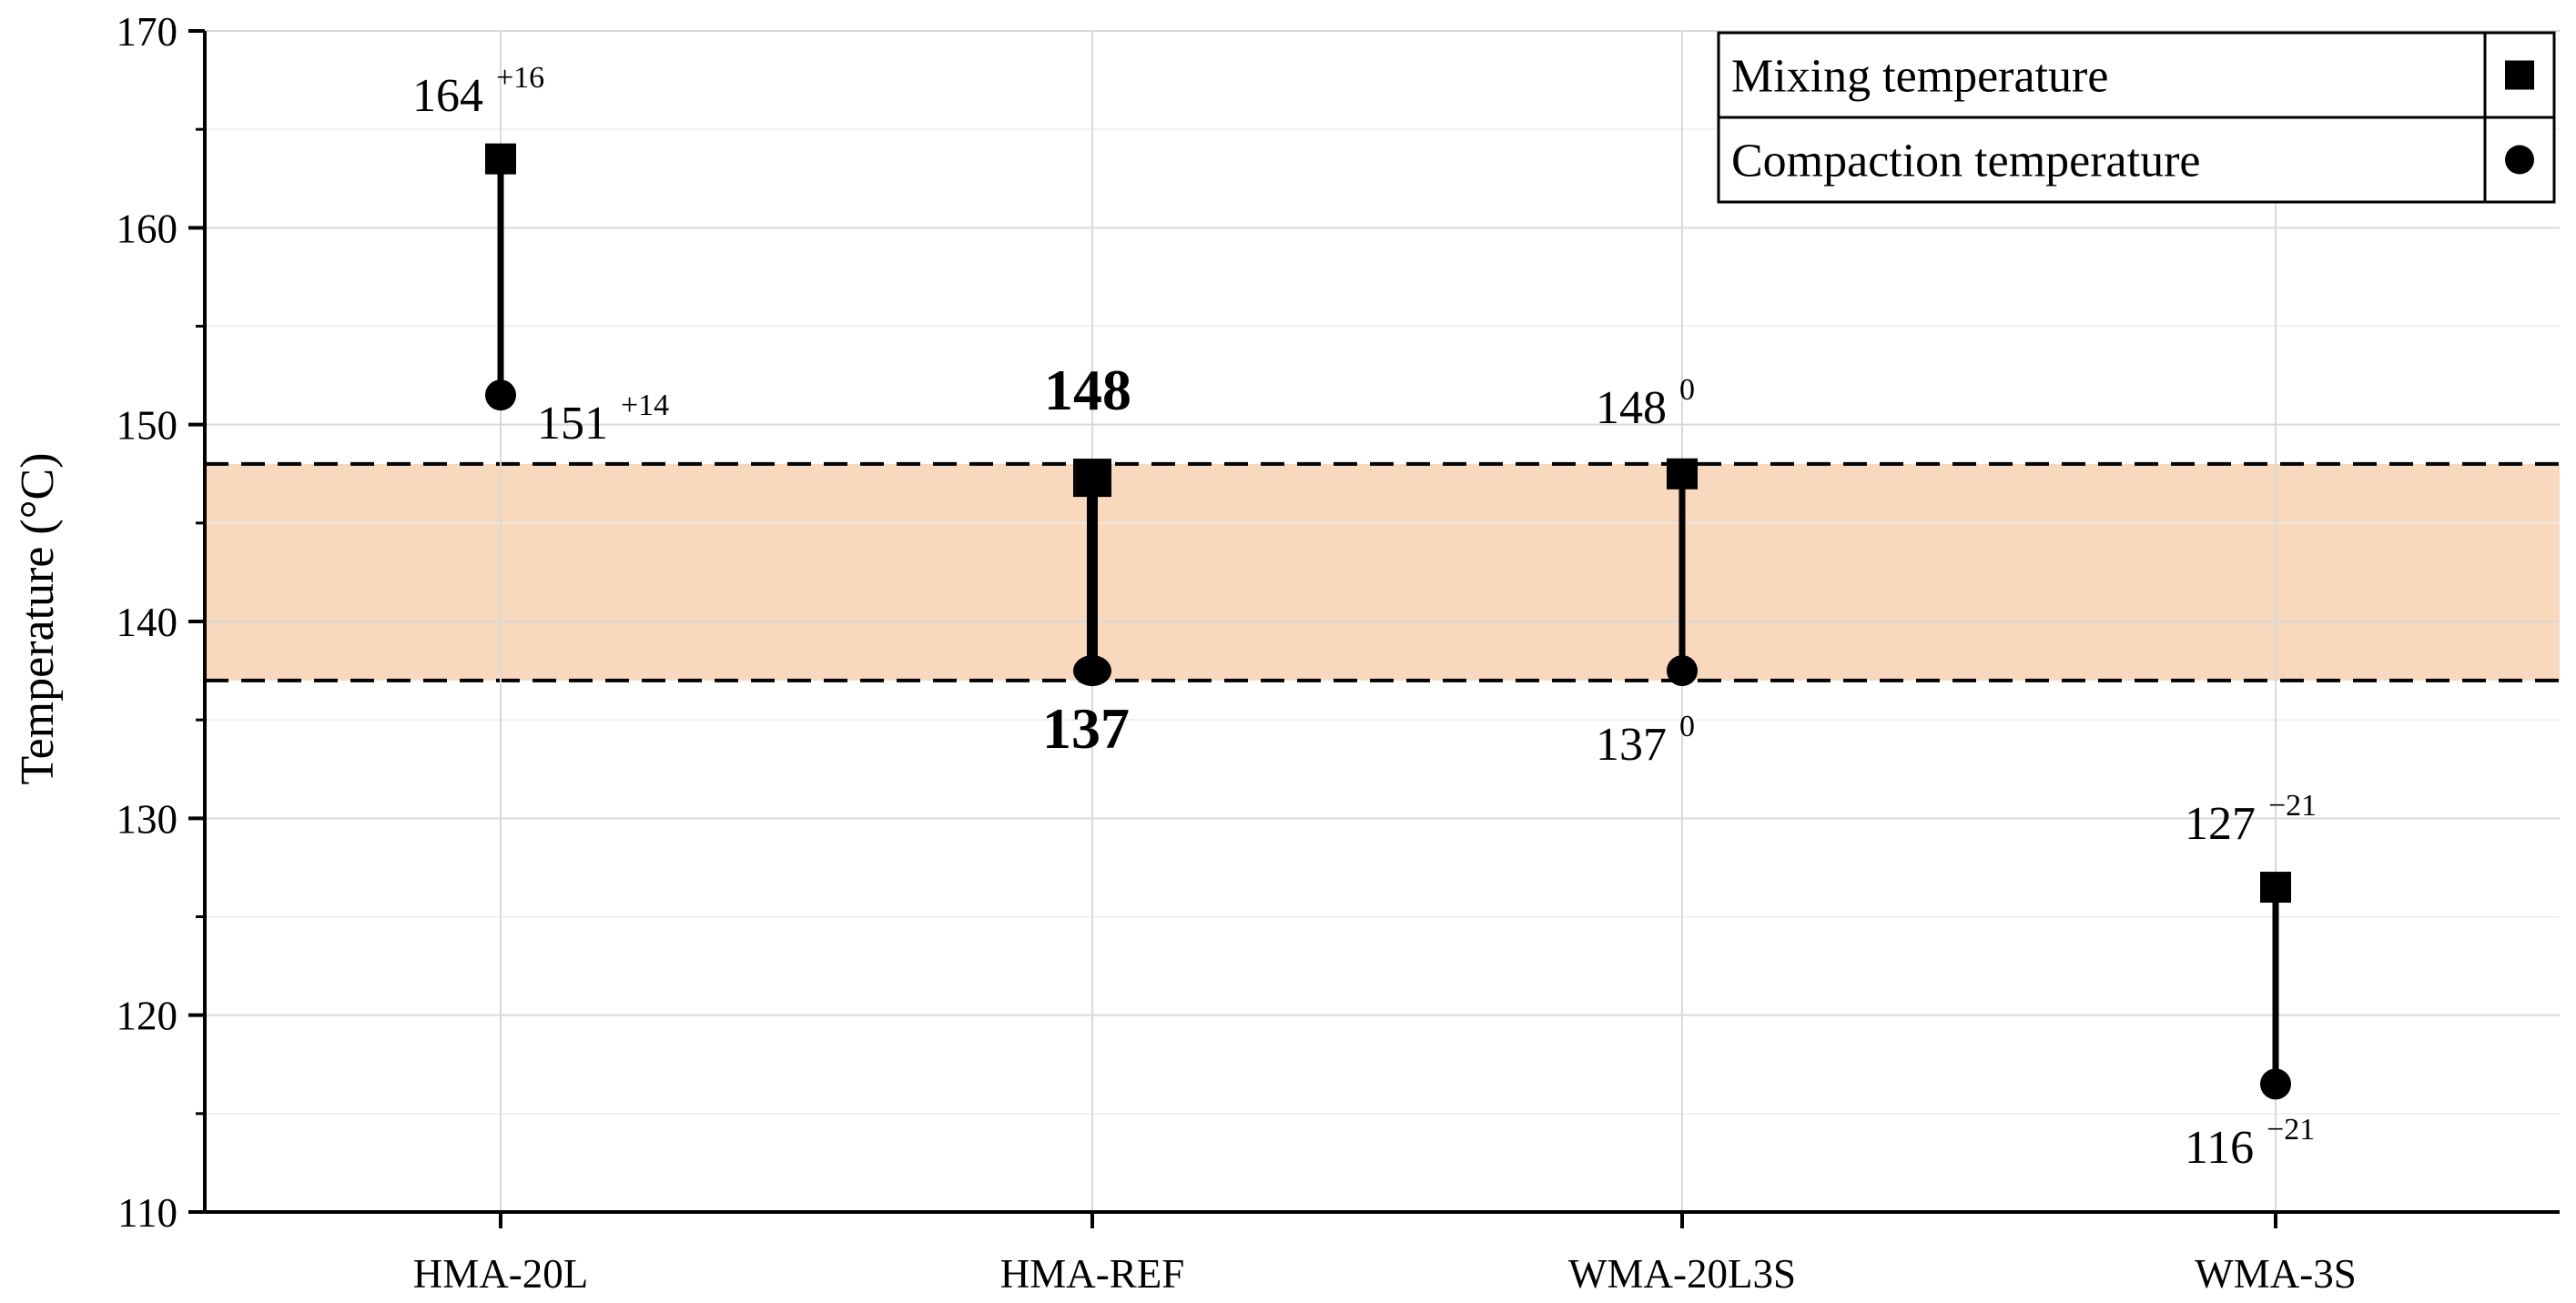 The width and height of the screenshot is (2576, 1303). What do you see at coordinates (2136, 117) in the screenshot?
I see `legend: Mixing temperature Compaction temperature` at bounding box center [2136, 117].